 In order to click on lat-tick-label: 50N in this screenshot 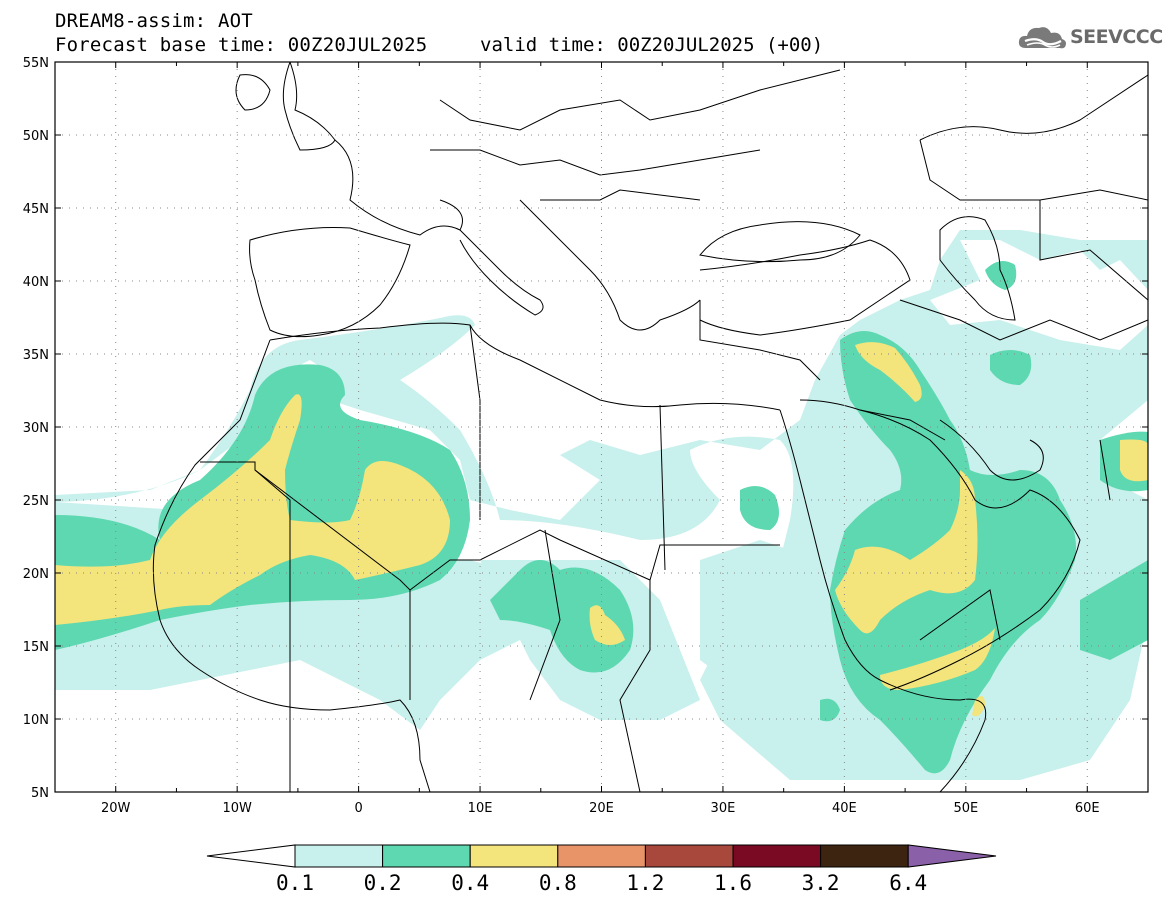, I will do `click(36, 136)`.